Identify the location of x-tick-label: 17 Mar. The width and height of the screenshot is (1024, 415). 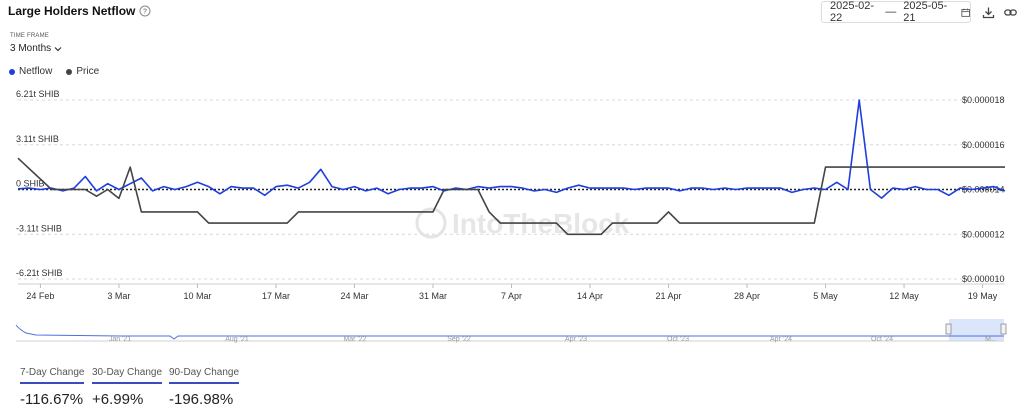
(276, 296).